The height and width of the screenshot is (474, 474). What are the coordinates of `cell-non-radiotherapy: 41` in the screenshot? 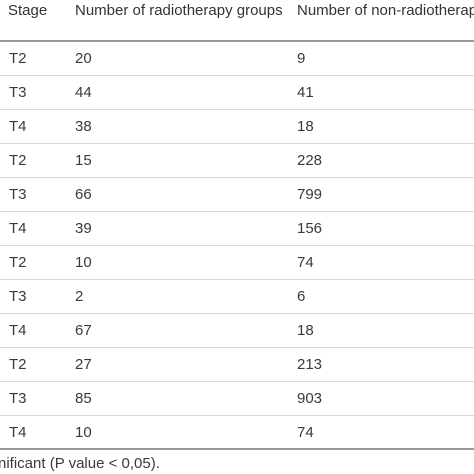 It's located at (385, 92).